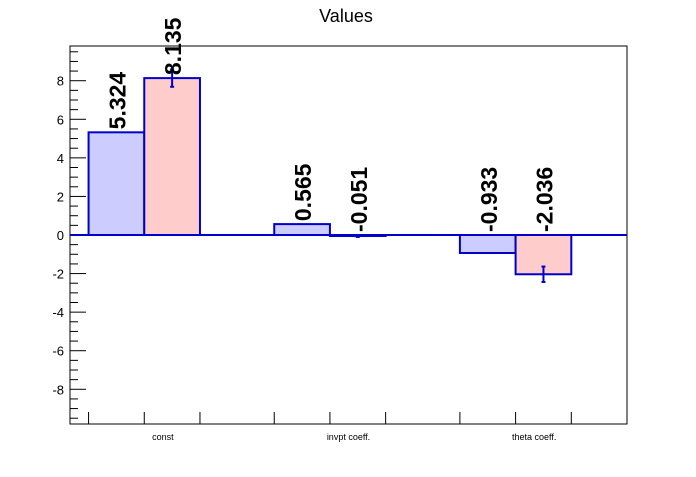  What do you see at coordinates (60, 235) in the screenshot?
I see `y-tick-label: 0` at bounding box center [60, 235].